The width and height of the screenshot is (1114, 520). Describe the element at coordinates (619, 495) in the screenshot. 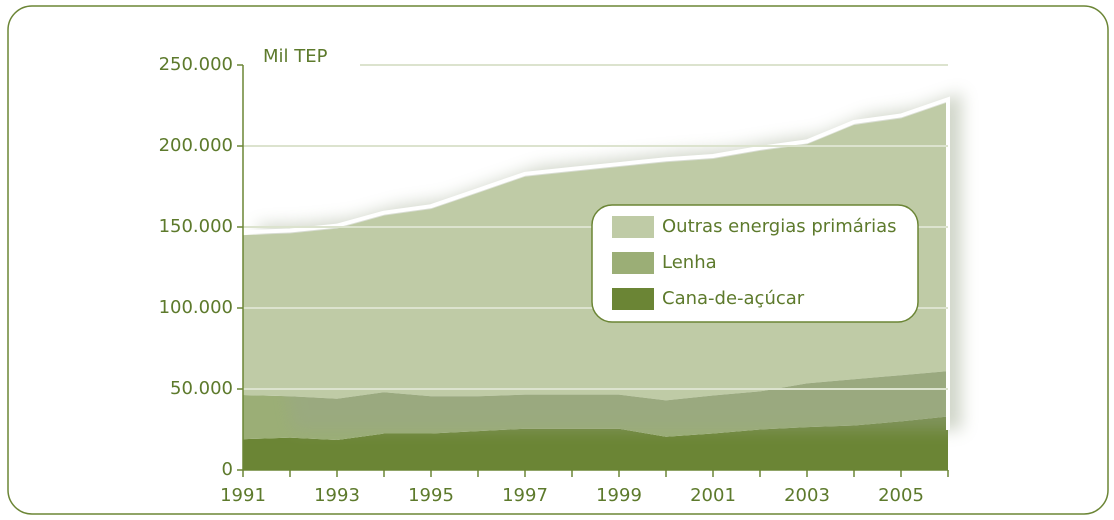

I see `x-tick-label: 1999` at that location.